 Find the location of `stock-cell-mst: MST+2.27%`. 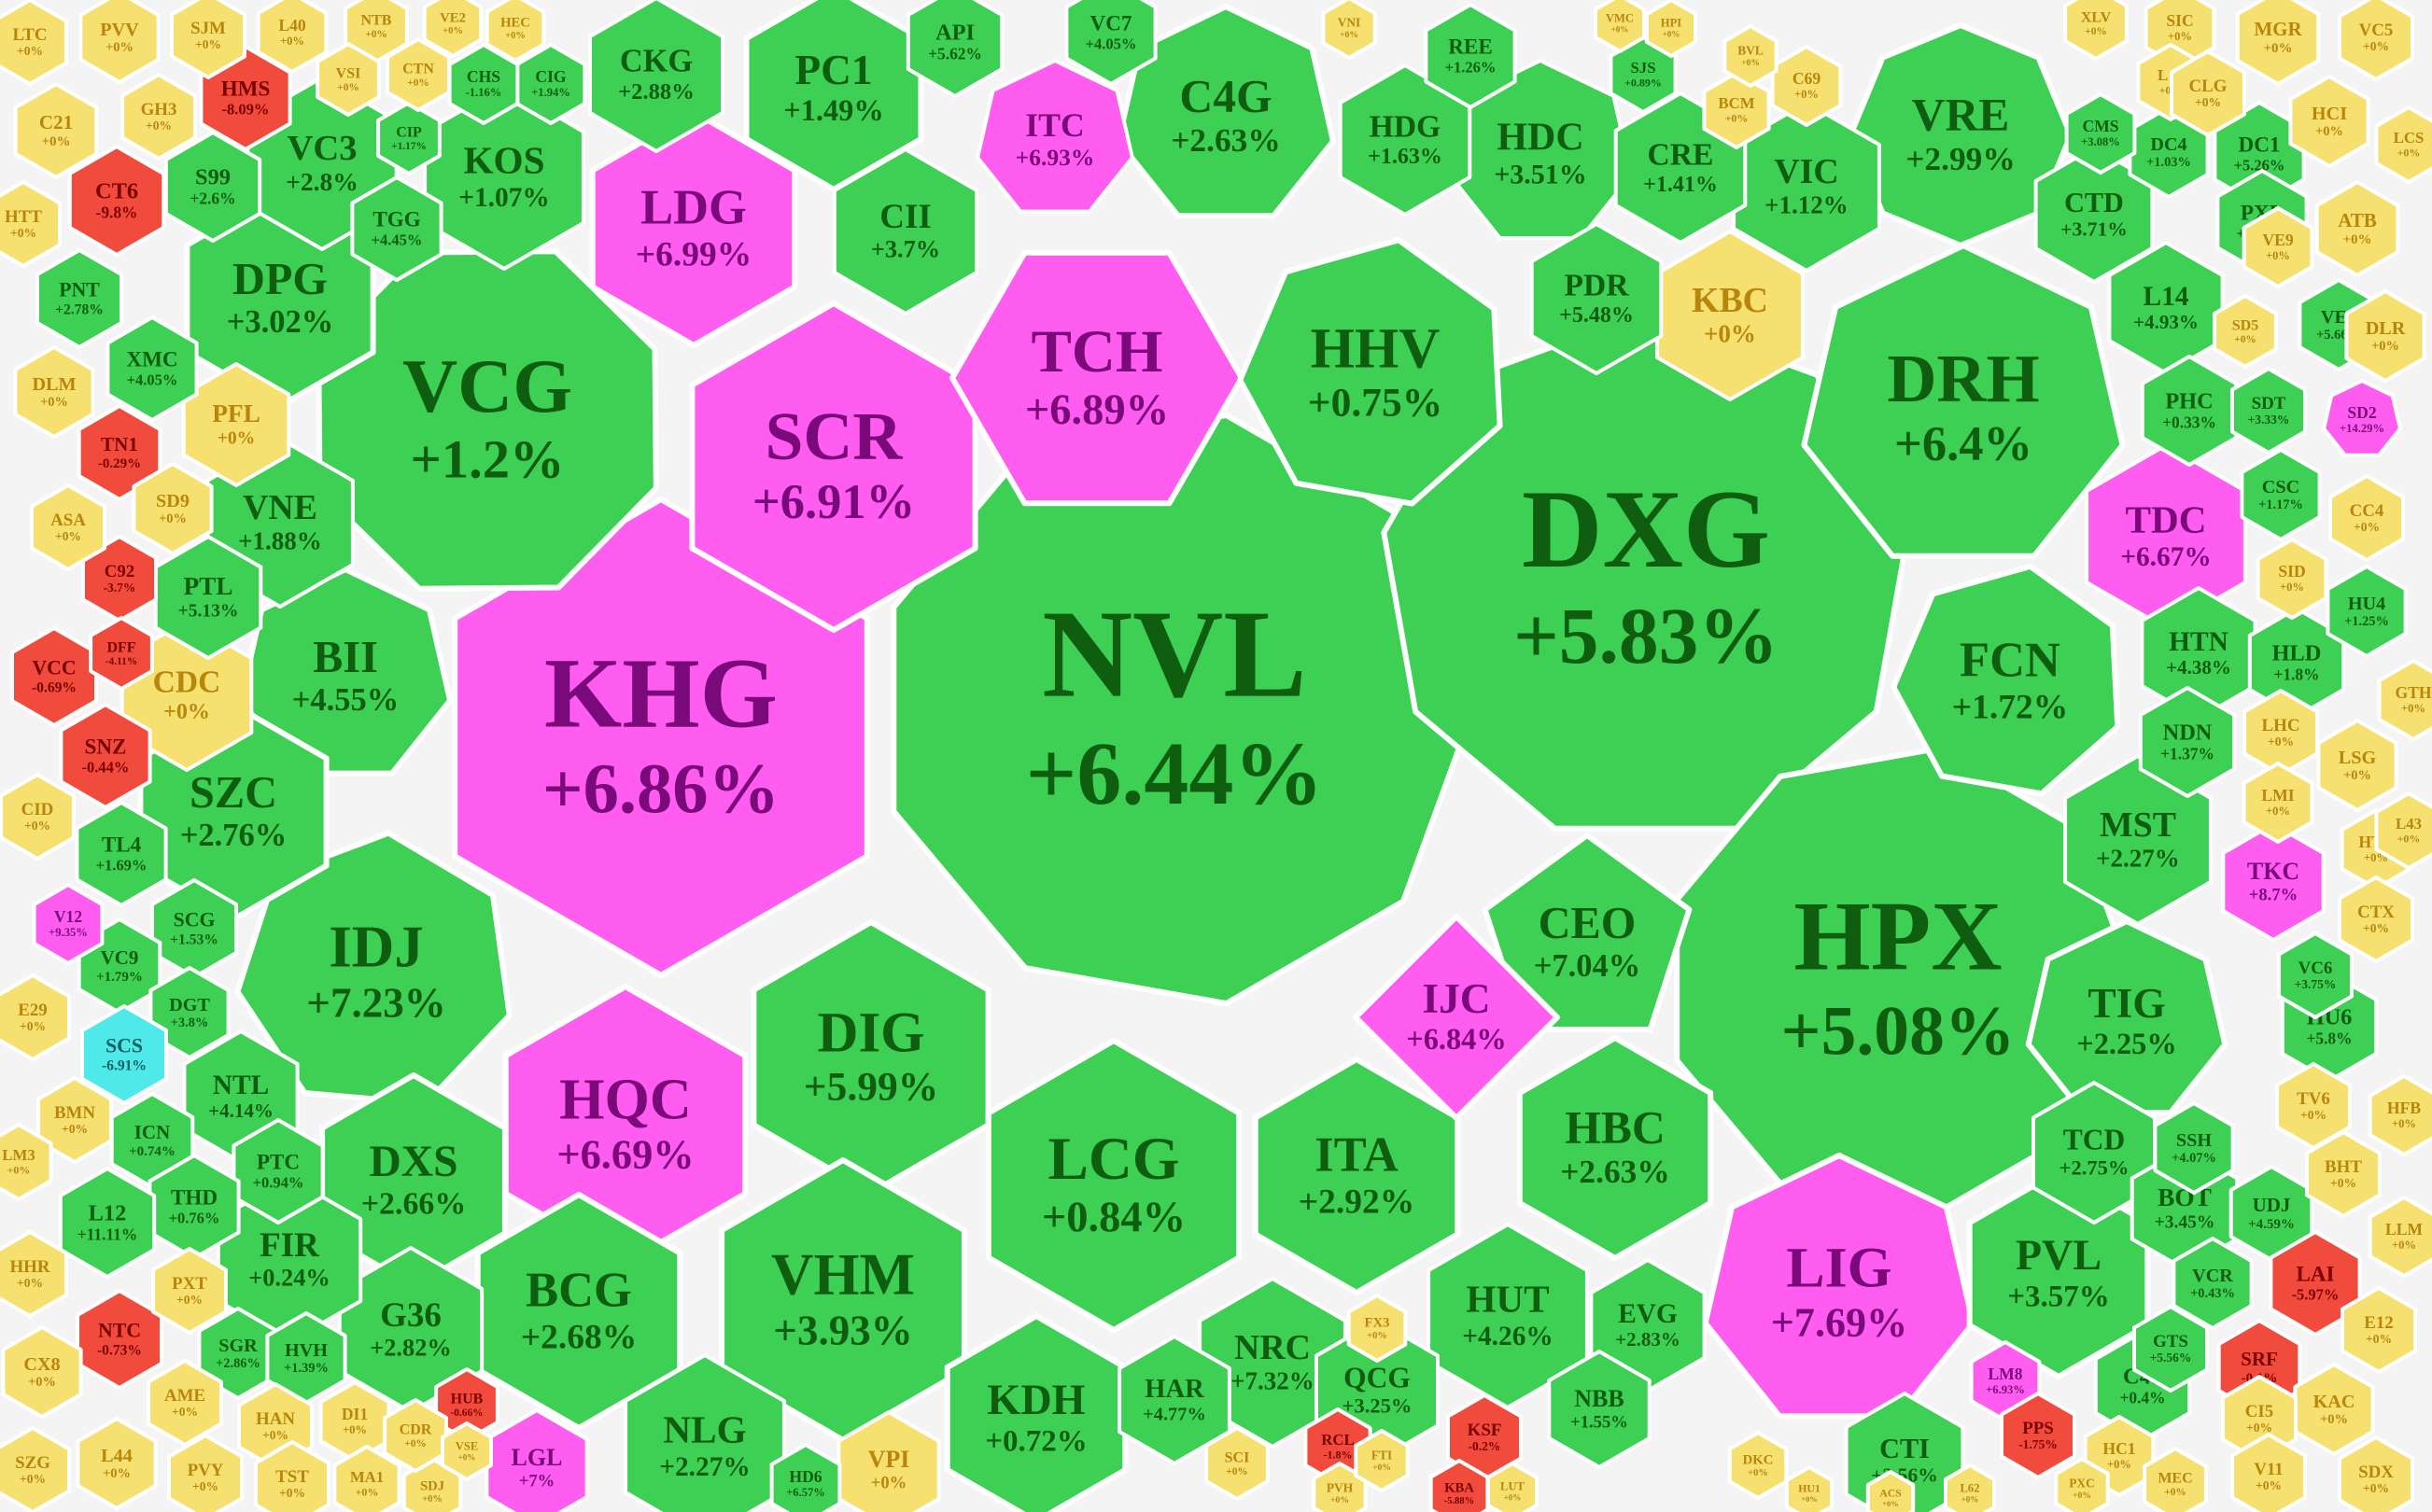

stock-cell-mst: MST+2.27% is located at coordinates (2138, 840).